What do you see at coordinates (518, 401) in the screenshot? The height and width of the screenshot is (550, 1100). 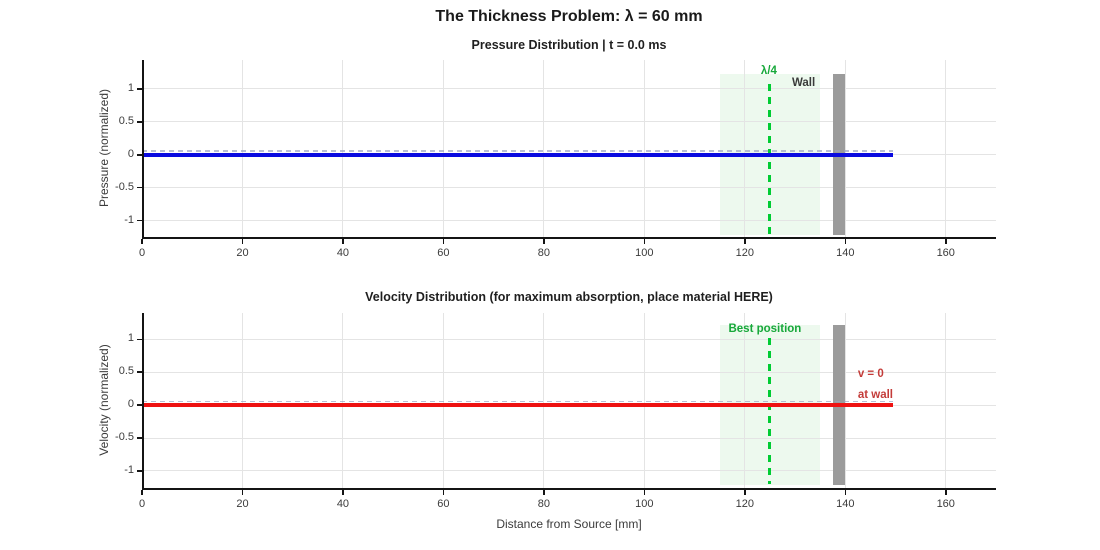 I see `velocity-overlay-dashed-line` at bounding box center [518, 401].